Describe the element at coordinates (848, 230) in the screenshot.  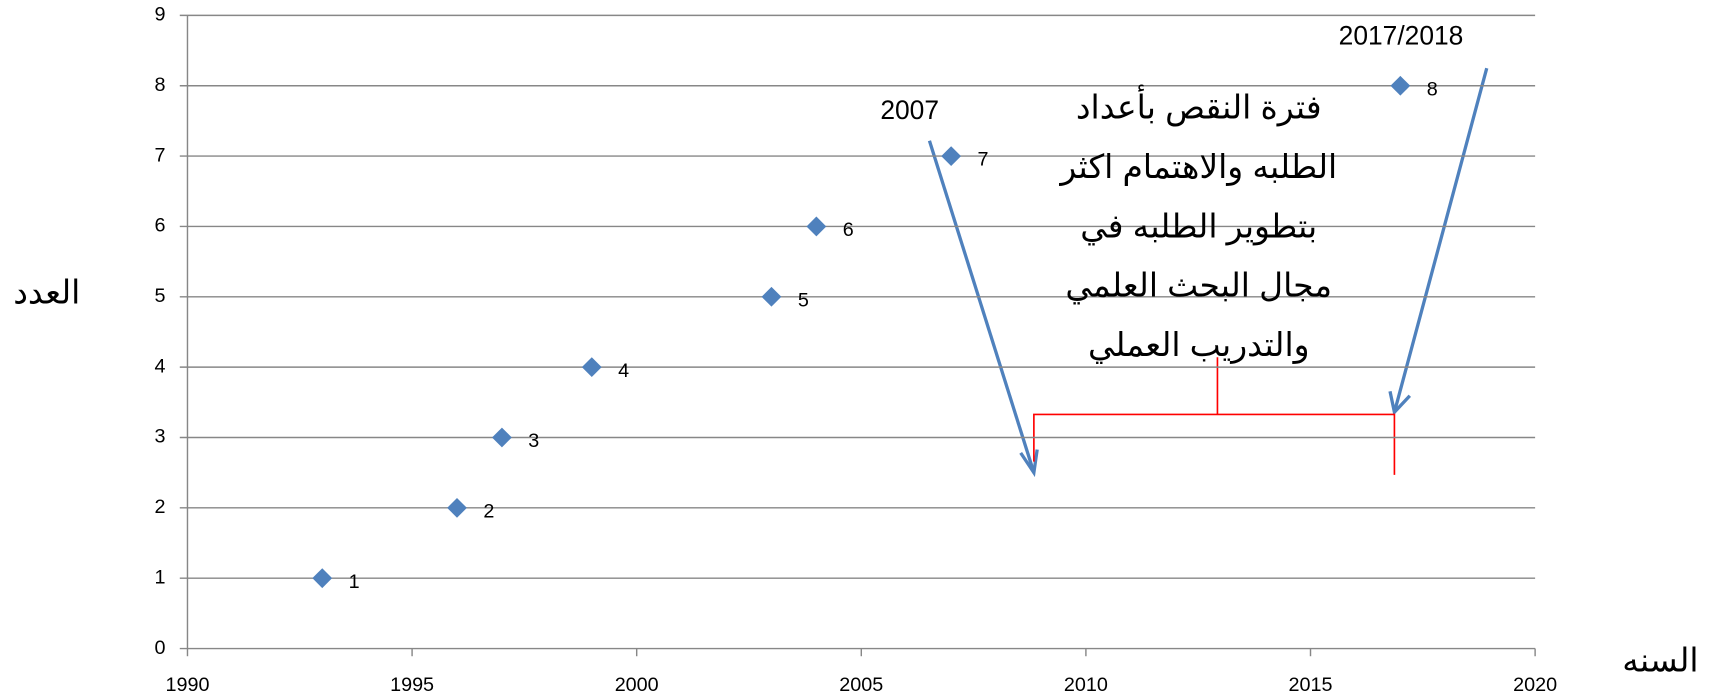
I see `data-label: 6` at that location.